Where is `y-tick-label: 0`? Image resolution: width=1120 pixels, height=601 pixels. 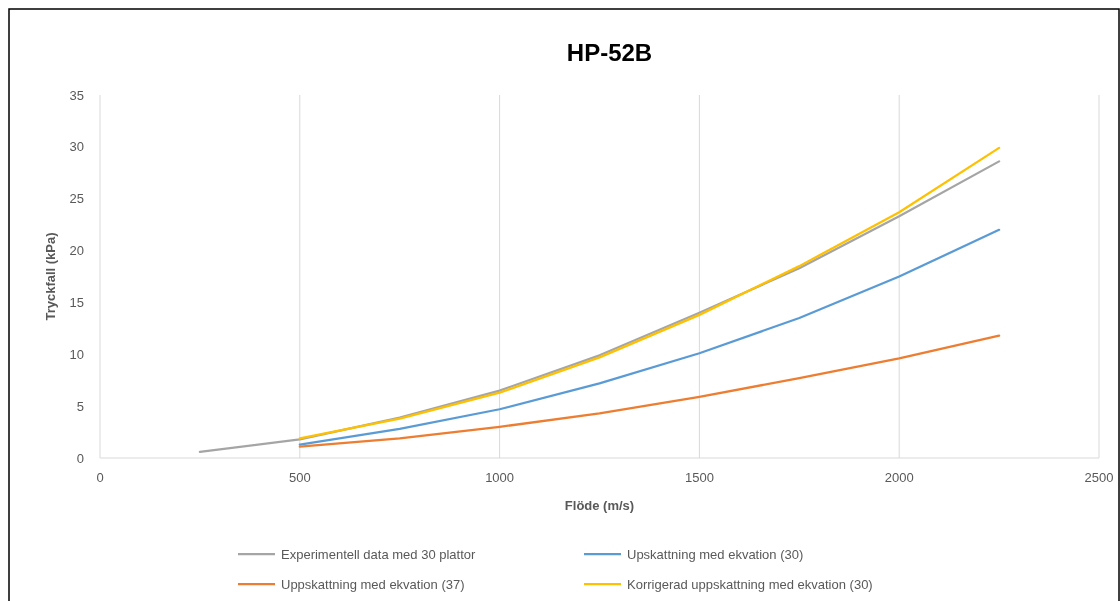 y-tick-label: 0 is located at coordinates (80, 458).